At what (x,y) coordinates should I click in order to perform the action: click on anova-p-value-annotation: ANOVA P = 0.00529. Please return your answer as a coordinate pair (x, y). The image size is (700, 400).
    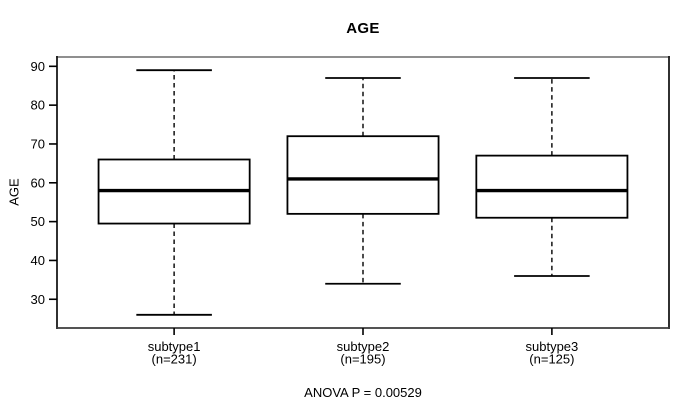
    Looking at the image, I should click on (363, 392).